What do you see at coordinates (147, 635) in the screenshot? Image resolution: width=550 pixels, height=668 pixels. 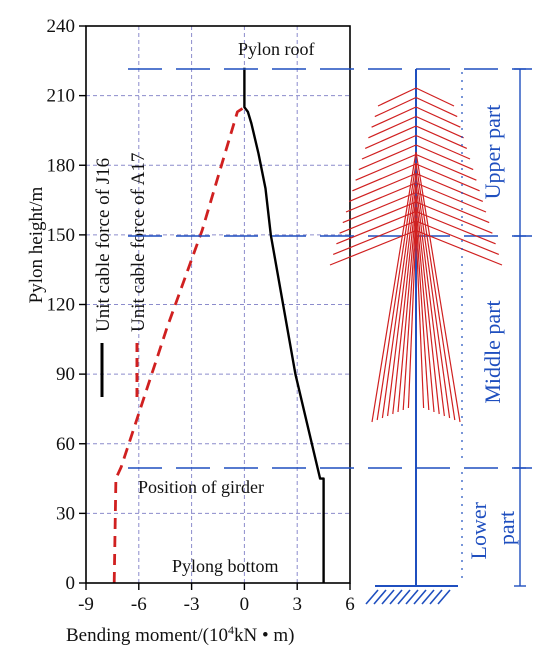 I see `x-axis-label-main: Bending moment/(10` at bounding box center [147, 635].